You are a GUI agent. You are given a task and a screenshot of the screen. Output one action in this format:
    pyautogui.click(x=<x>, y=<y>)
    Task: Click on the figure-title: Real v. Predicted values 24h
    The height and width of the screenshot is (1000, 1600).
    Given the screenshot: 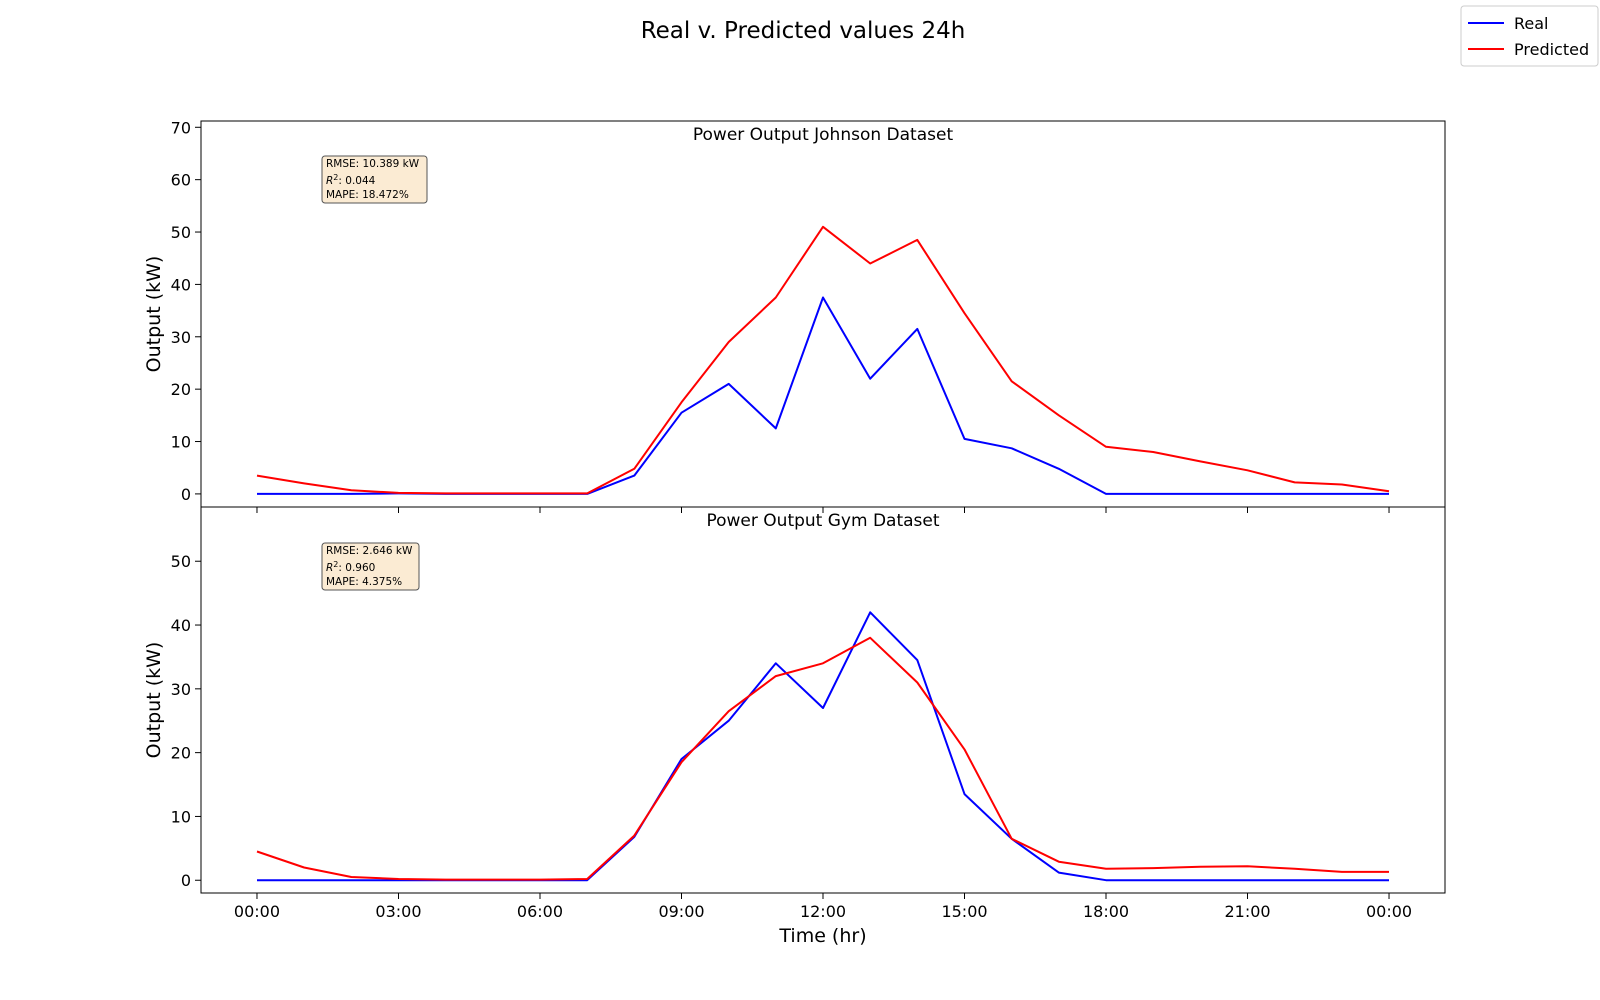 What is the action you would take?
    pyautogui.click(x=803, y=31)
    